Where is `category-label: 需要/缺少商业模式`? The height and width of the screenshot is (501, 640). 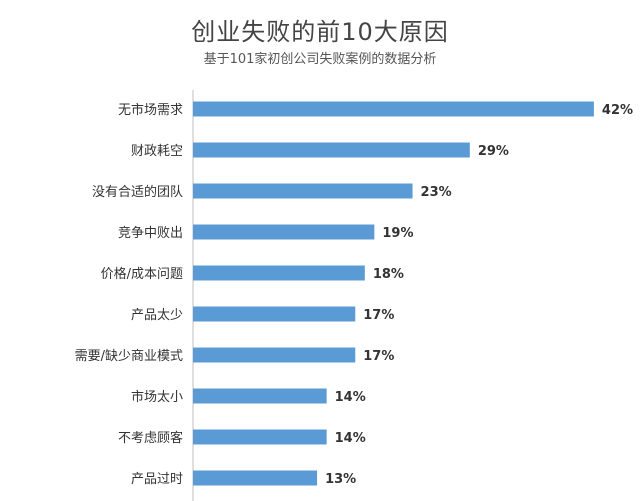 category-label: 需要/缺少商业模式 is located at coordinates (129, 356).